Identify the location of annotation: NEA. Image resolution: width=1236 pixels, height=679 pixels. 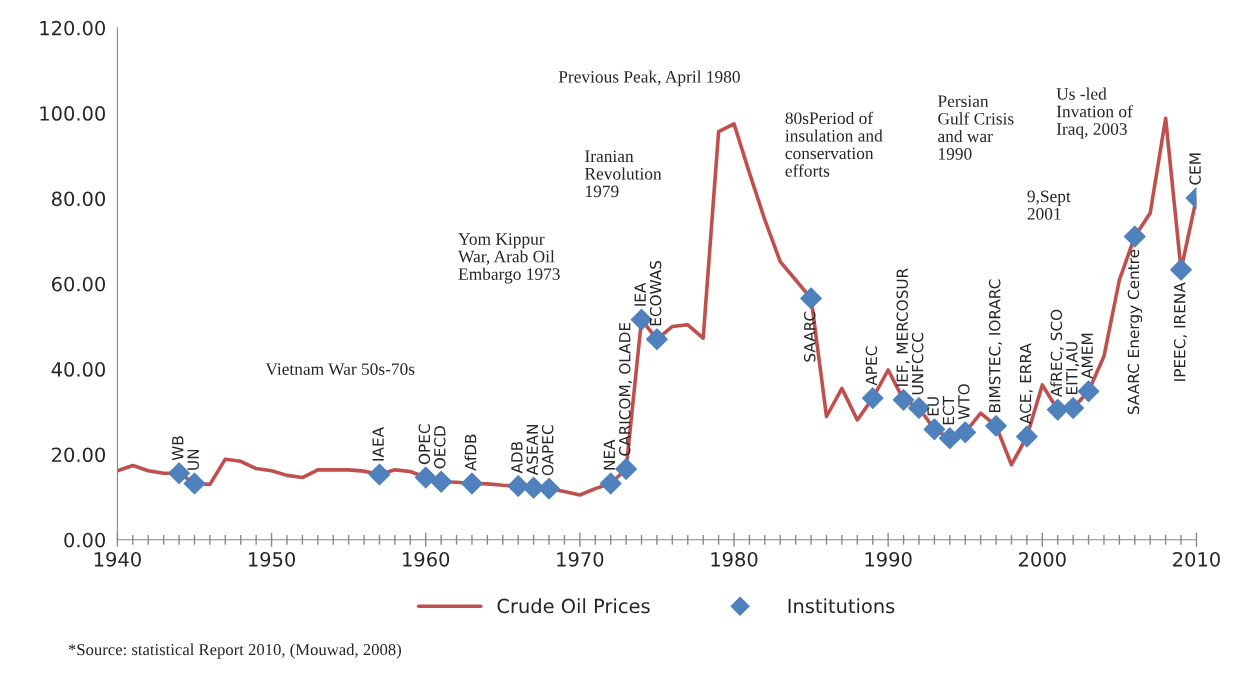
(609, 454).